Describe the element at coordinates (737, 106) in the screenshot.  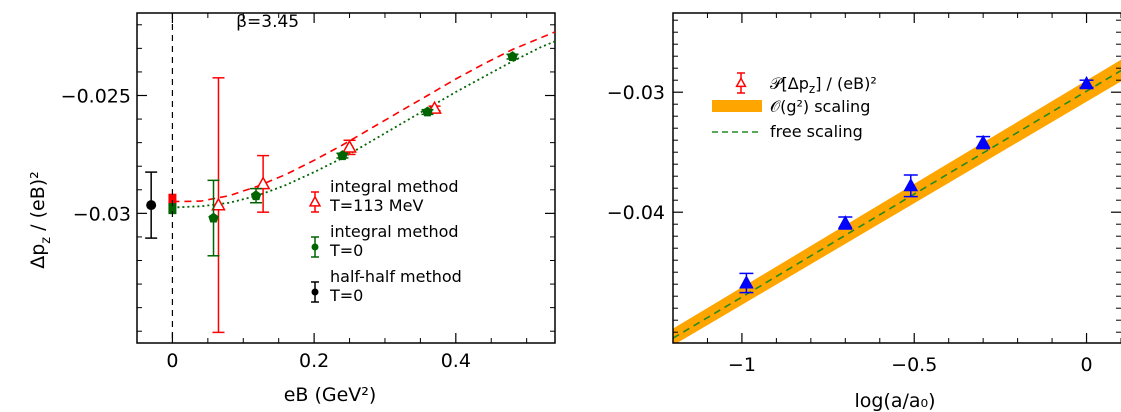
I see `legend-band-swatch` at that location.